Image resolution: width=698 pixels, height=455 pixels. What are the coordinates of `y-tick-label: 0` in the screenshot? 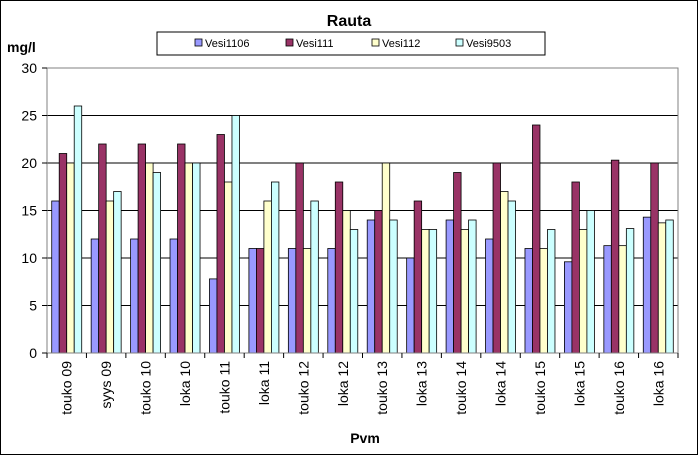 It's located at (33, 353).